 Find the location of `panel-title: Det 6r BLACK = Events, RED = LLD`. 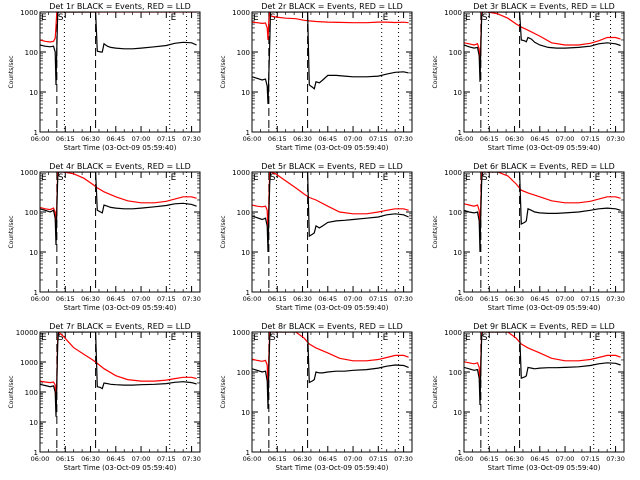

panel-title: Det 6r BLACK = Events, RED = LLD is located at coordinates (544, 166).